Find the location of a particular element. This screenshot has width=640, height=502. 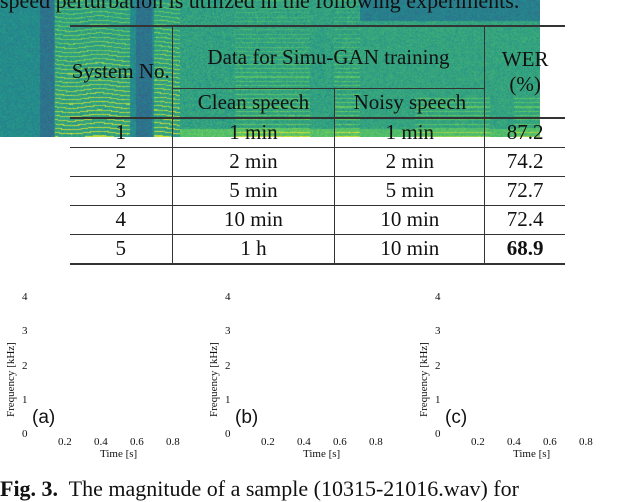

cell-wer: 72.7 is located at coordinates (525, 190).